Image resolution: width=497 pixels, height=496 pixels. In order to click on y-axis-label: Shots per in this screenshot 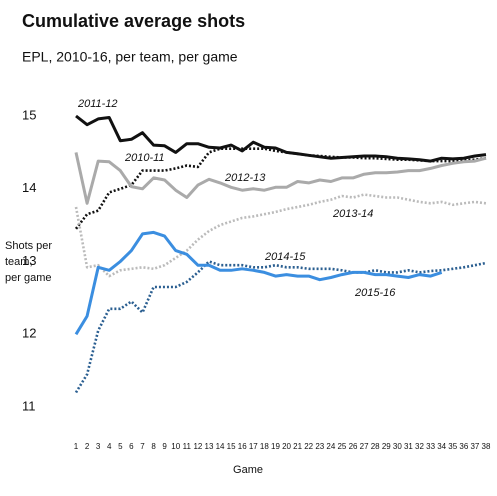, I will do `click(28, 246)`.